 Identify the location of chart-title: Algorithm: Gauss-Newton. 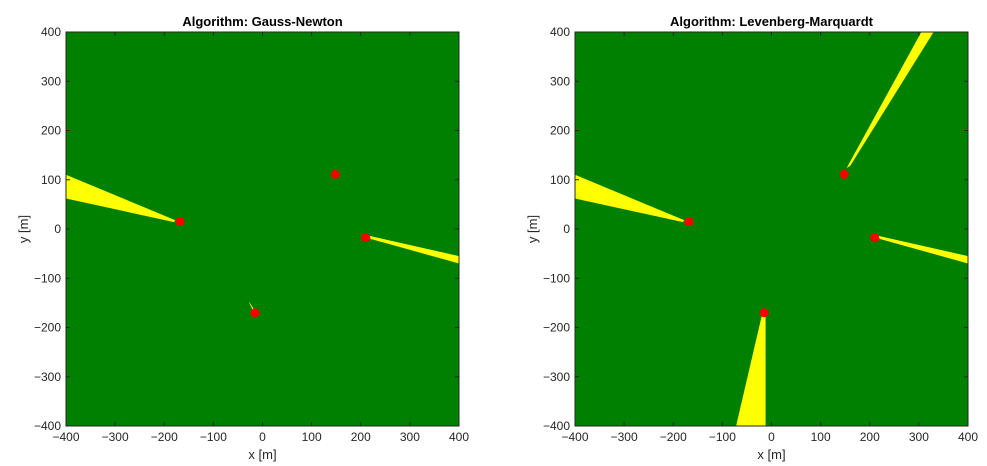
(262, 21).